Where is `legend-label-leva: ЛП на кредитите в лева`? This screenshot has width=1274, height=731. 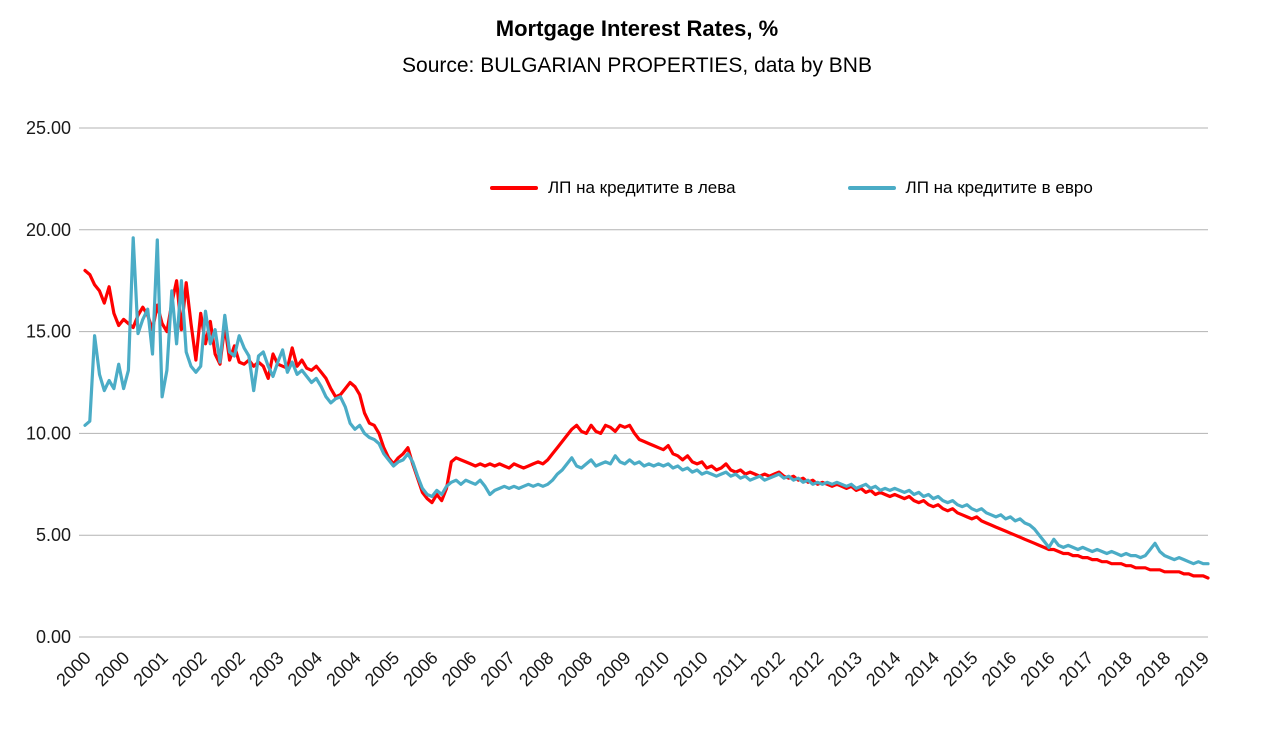 legend-label-leva: ЛП на кредитите в лева is located at coordinates (642, 187).